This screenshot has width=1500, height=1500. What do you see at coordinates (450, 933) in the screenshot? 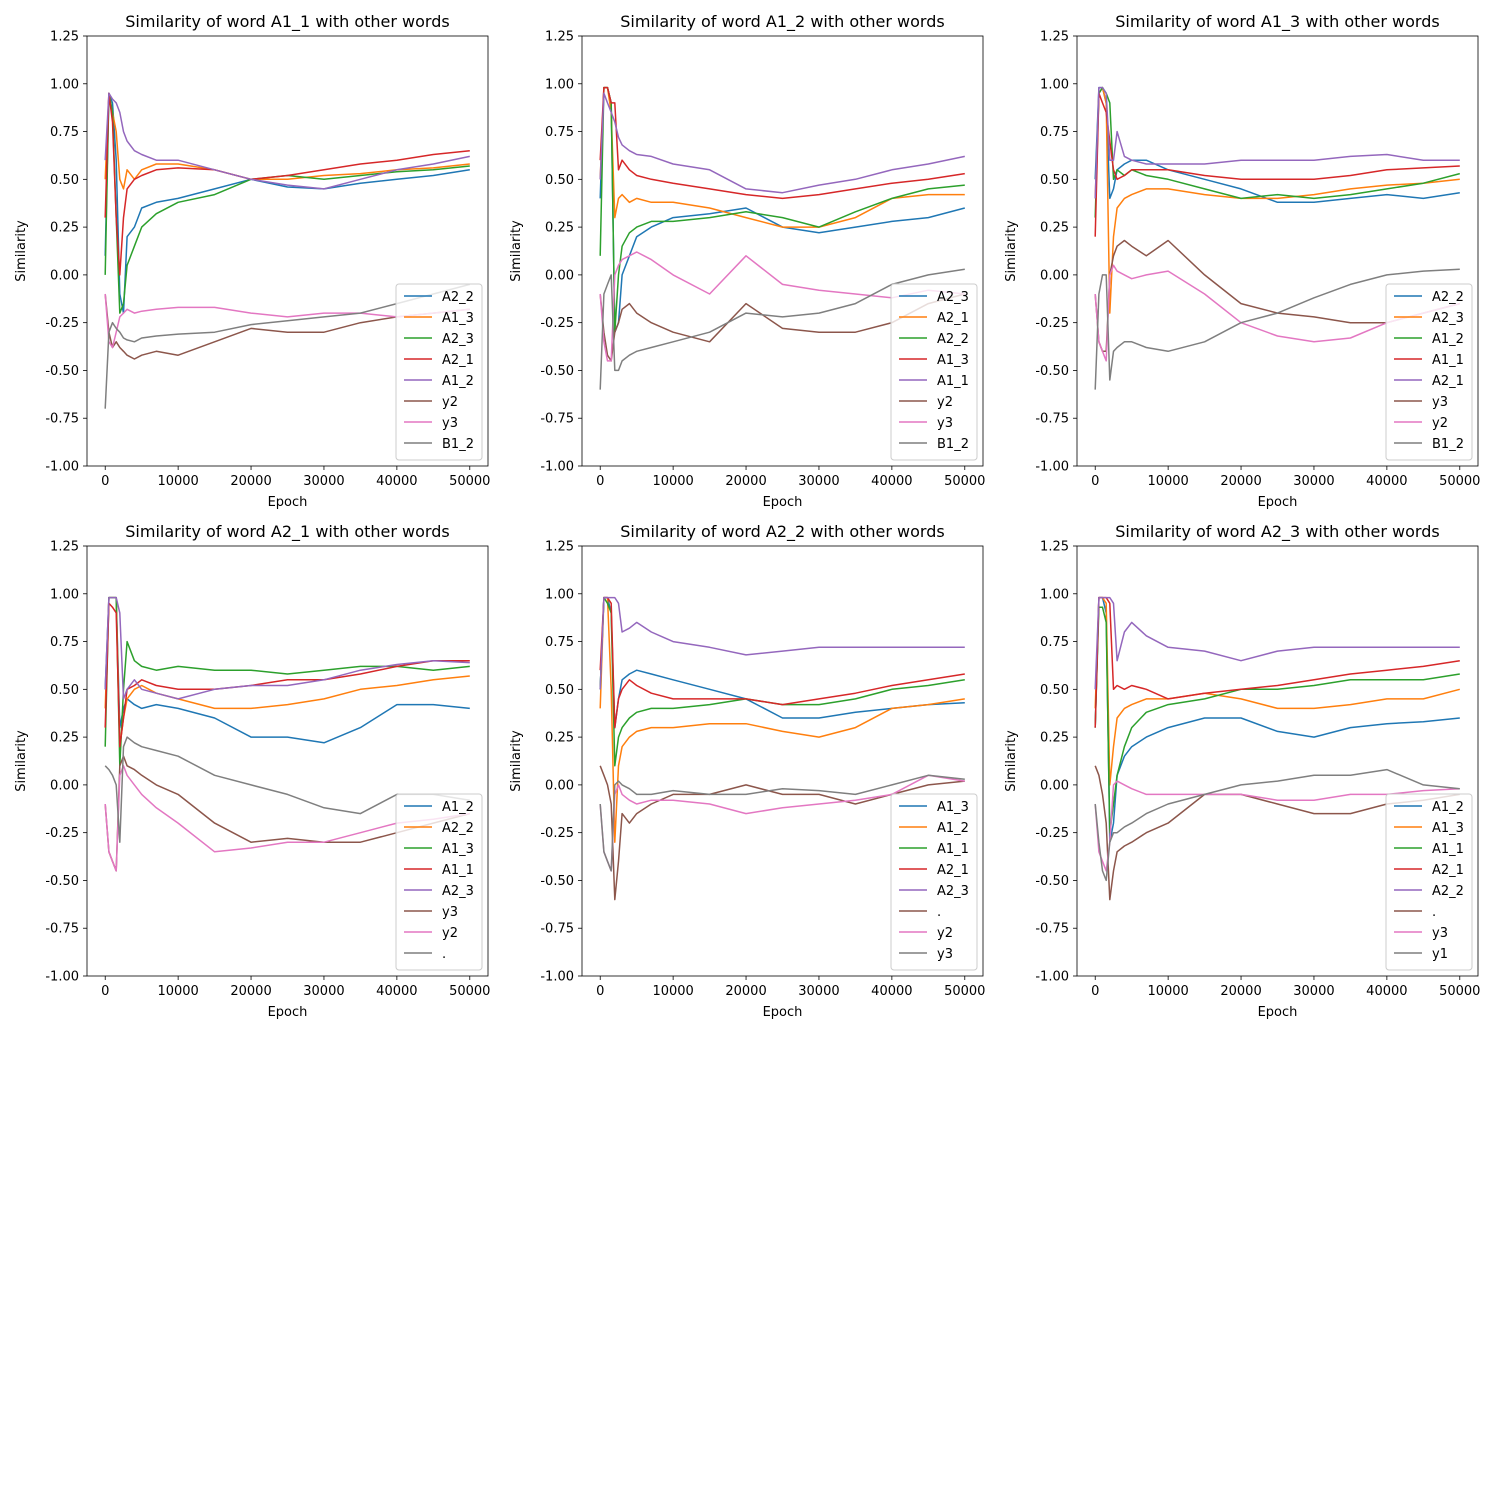
I see `legend-entry: y2` at bounding box center [450, 933].